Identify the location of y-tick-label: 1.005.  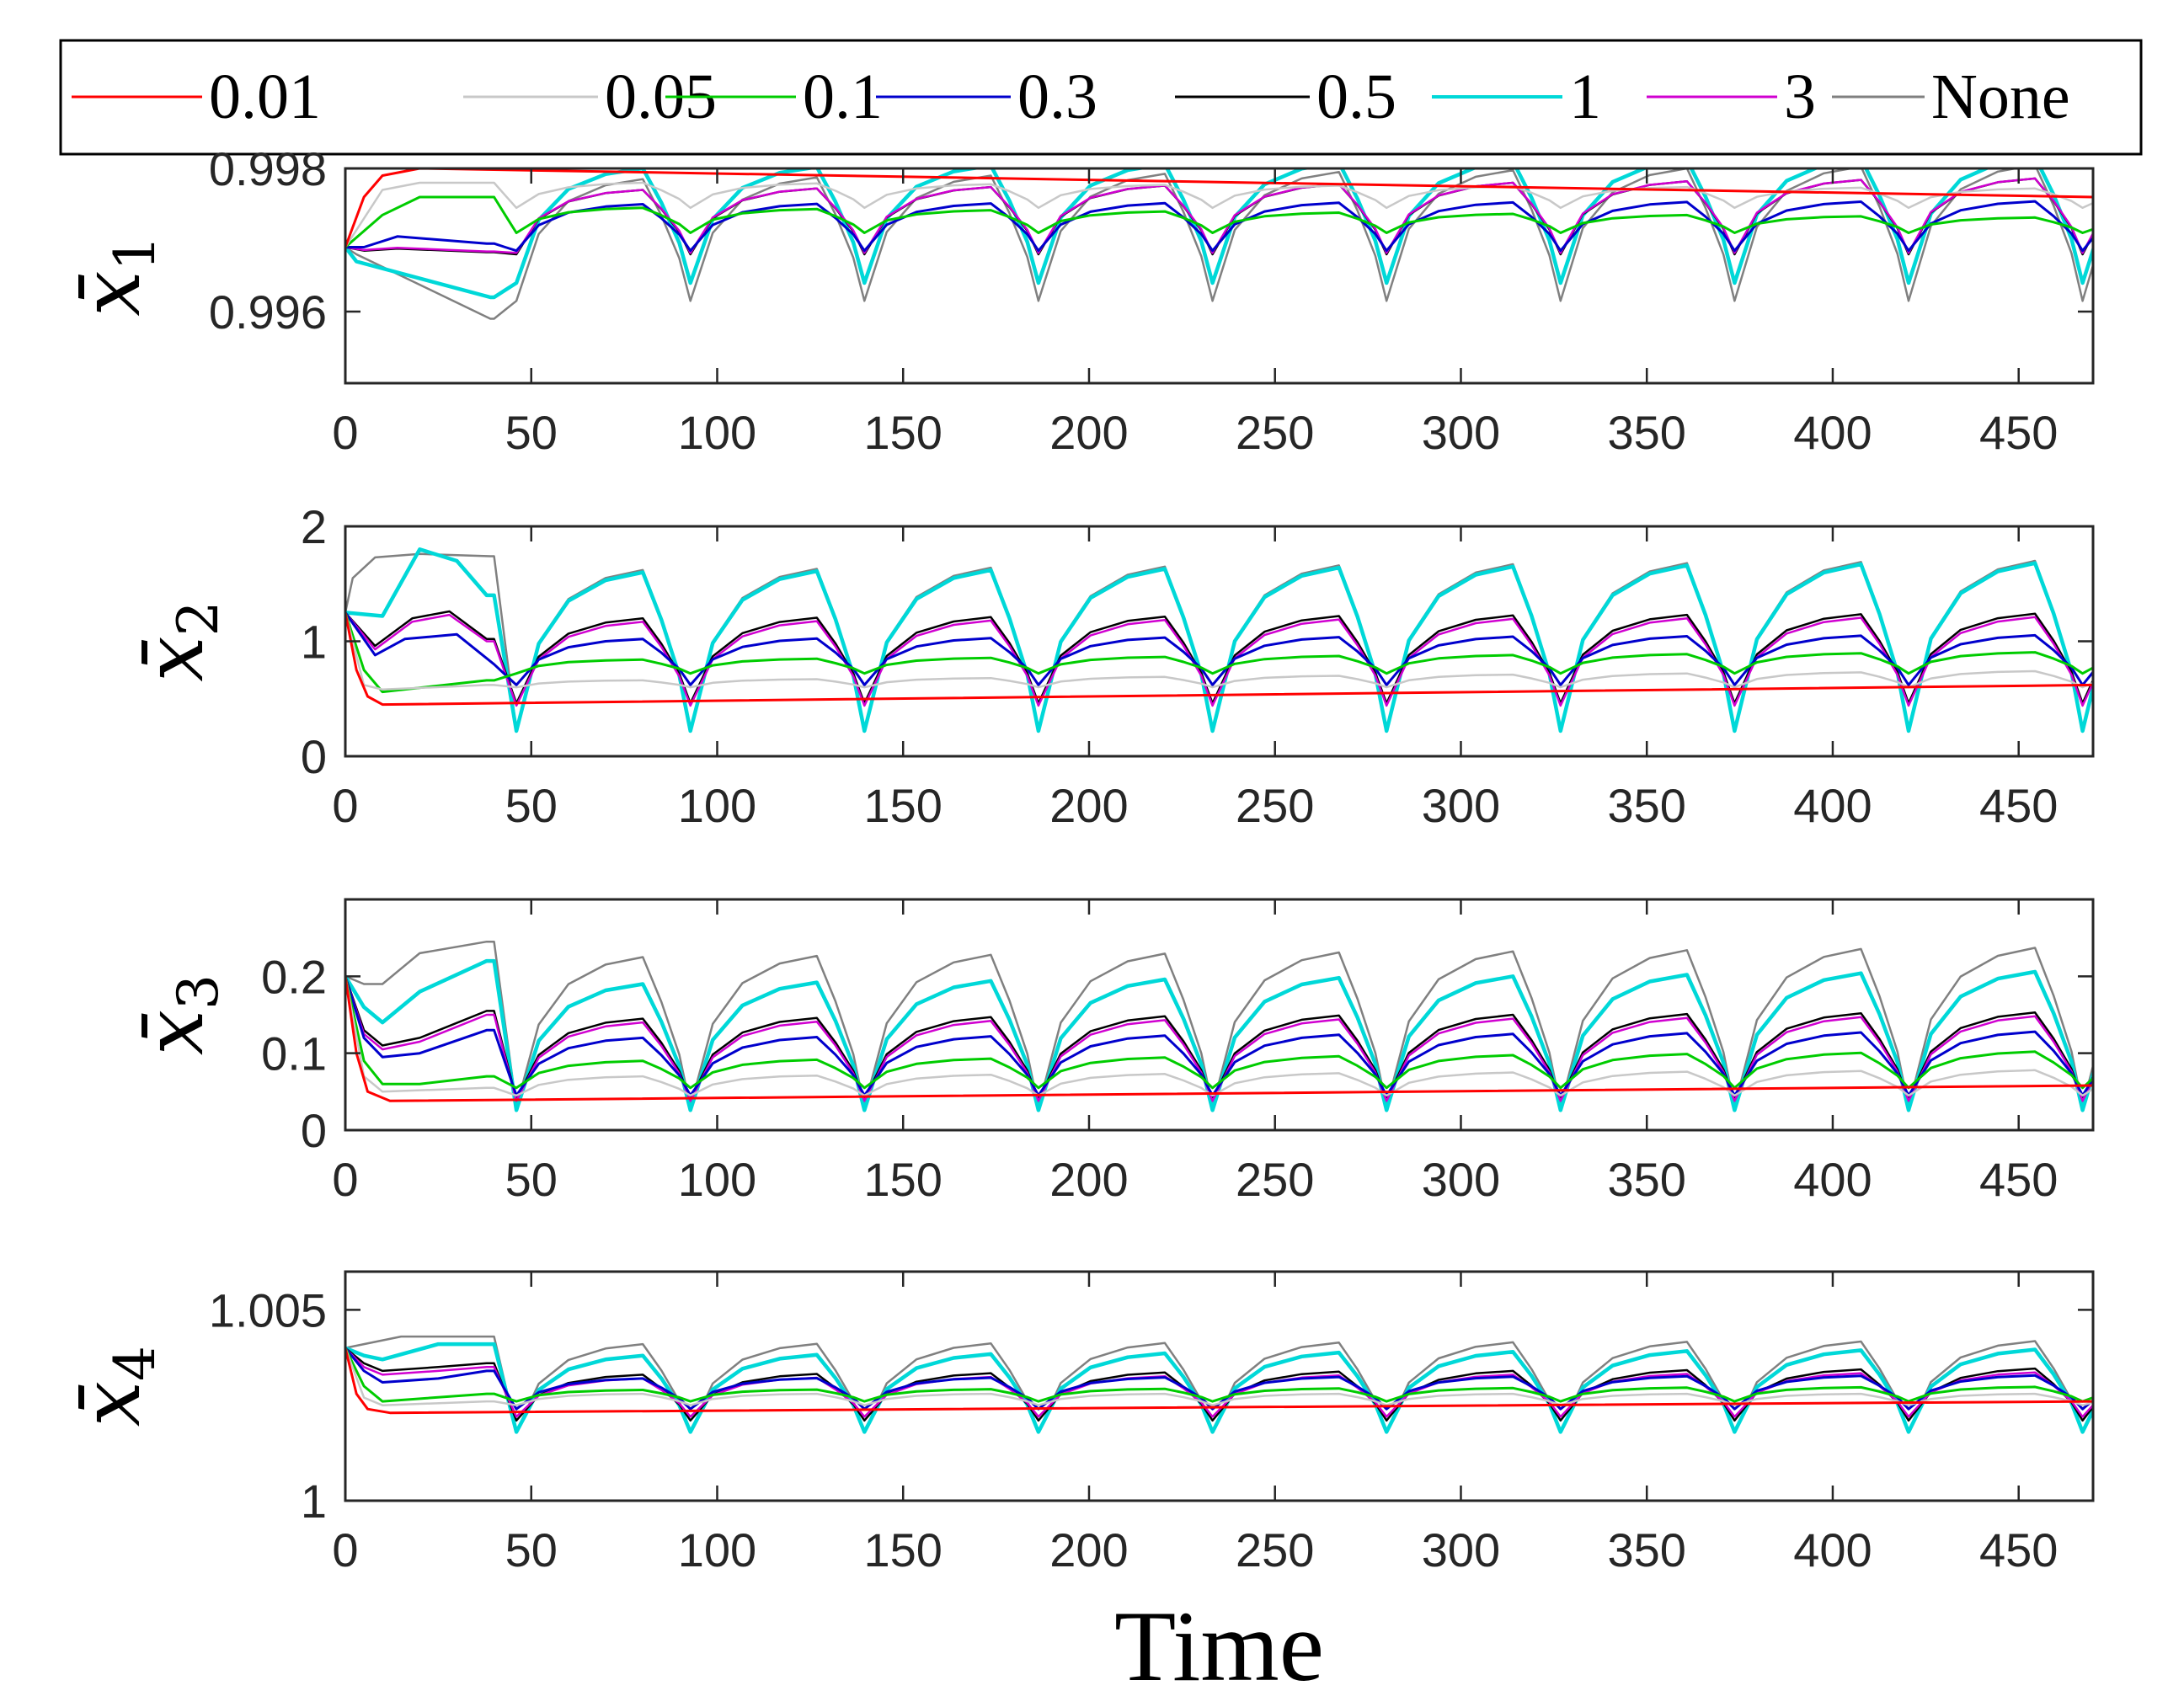
(268, 1309).